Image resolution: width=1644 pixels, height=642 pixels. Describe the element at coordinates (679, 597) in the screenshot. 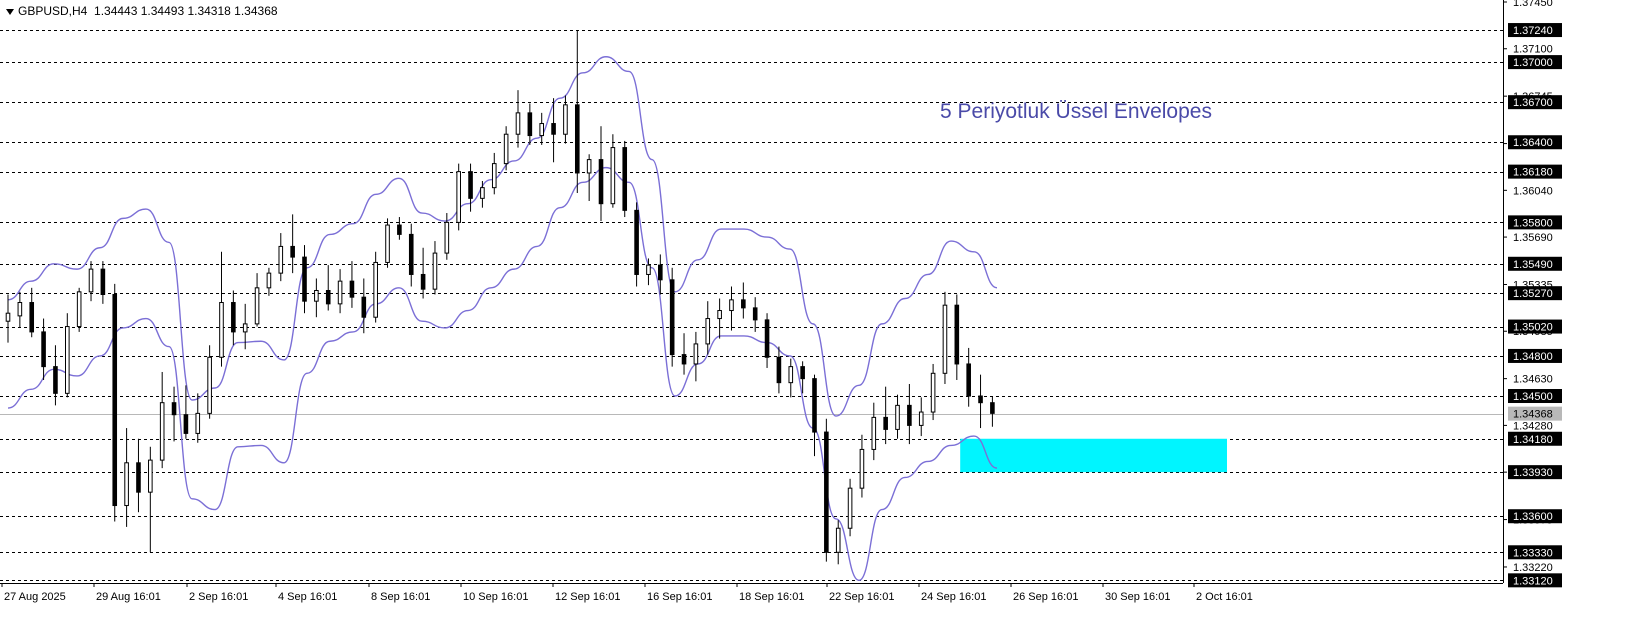

I see `time-tick-label: 16 Sep 16:01` at that location.